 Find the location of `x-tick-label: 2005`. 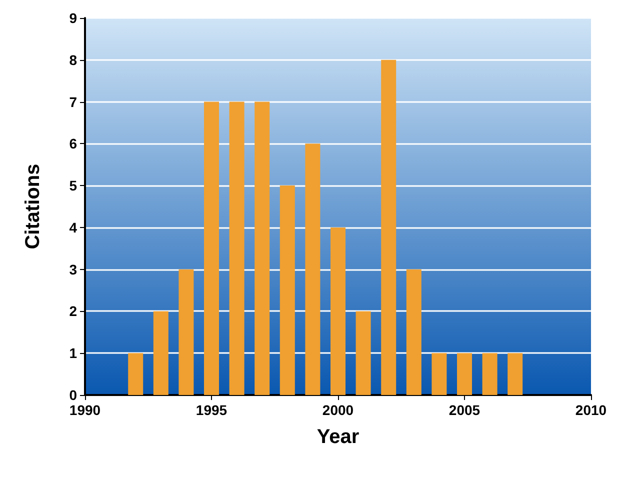

x-tick-label: 2005 is located at coordinates (464, 410).